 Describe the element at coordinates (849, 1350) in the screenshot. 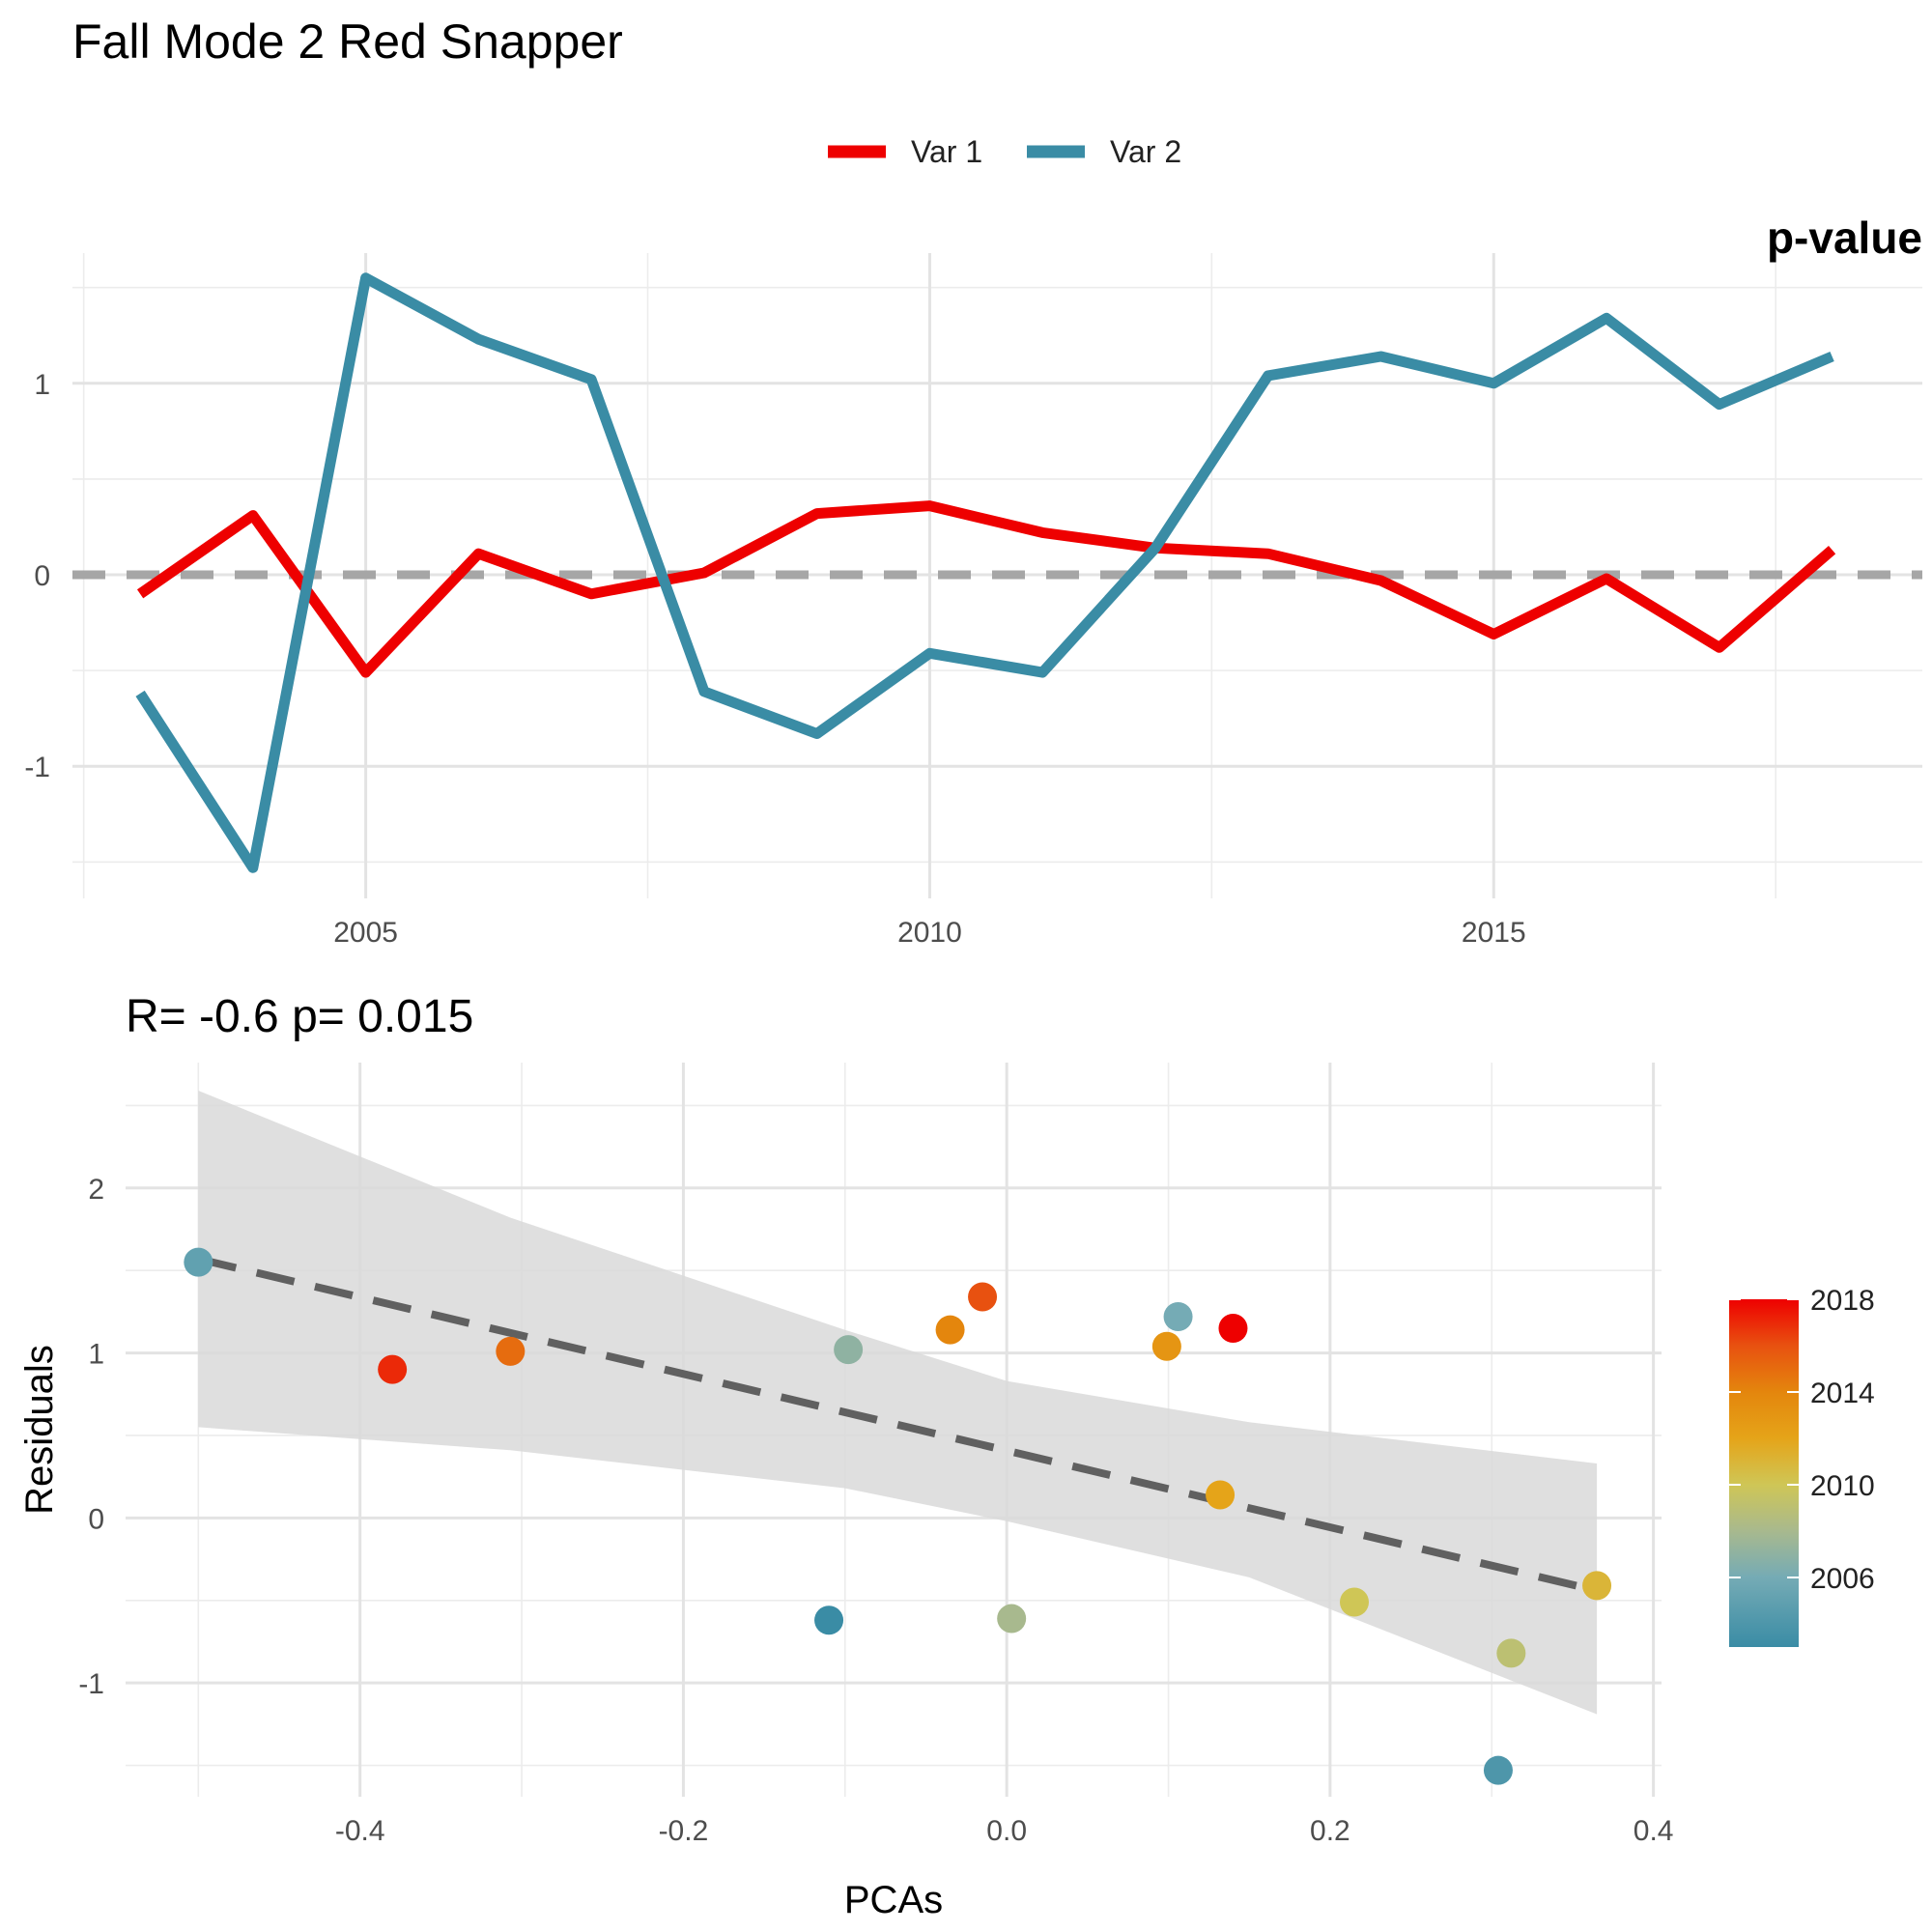

I see `scatter-point-2007` at that location.